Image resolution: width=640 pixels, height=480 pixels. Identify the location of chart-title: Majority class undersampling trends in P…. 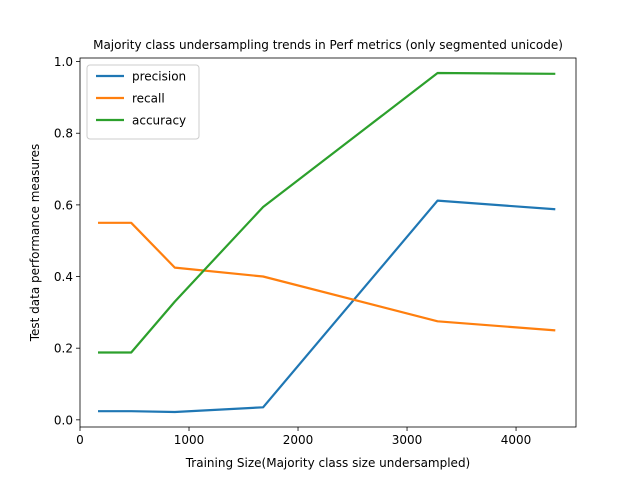
(328, 45).